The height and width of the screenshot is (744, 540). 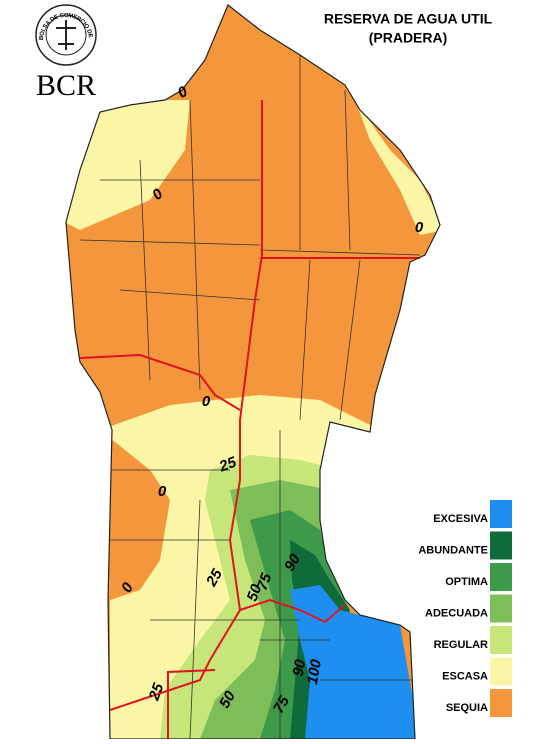 What do you see at coordinates (408, 38) in the screenshot?
I see `title-line: (PRADERA)` at bounding box center [408, 38].